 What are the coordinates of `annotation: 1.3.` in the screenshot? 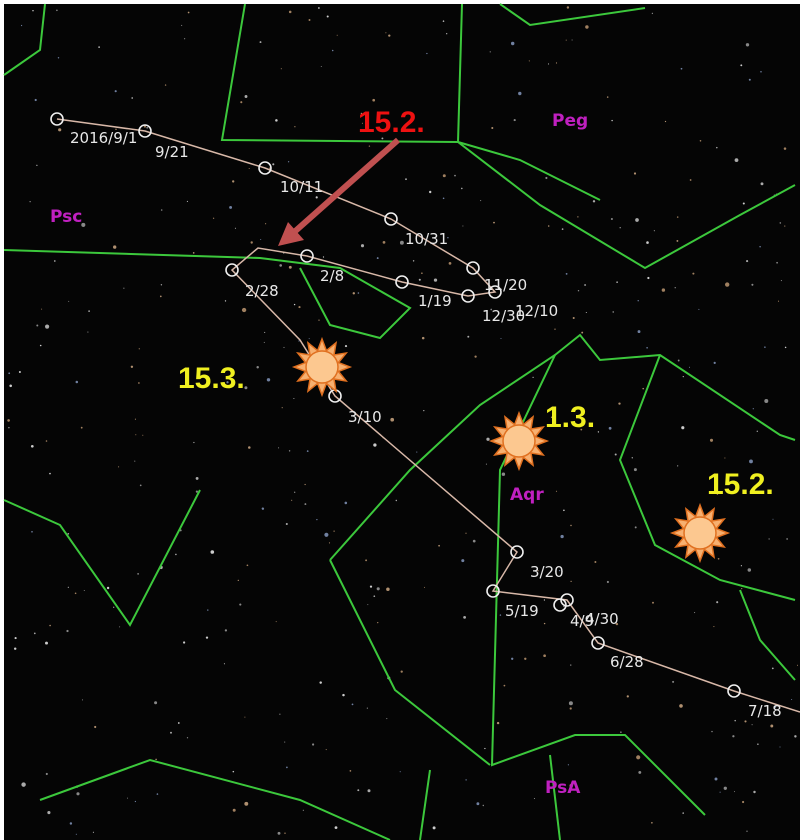 It's located at (570, 417).